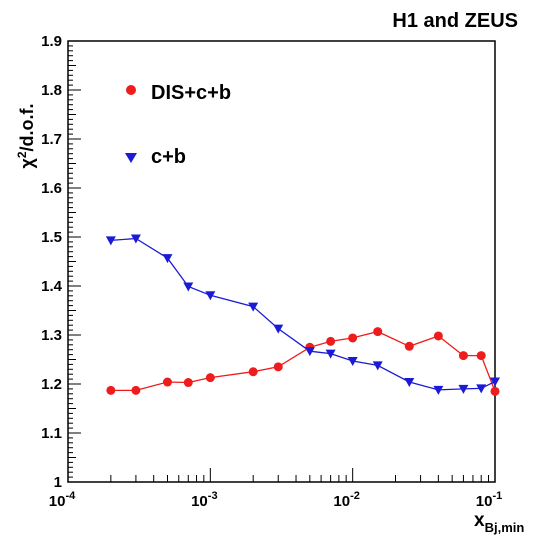 This screenshot has width=539, height=539. Describe the element at coordinates (178, 125) in the screenshot. I see `legend: DIS+c+b c+b` at that location.